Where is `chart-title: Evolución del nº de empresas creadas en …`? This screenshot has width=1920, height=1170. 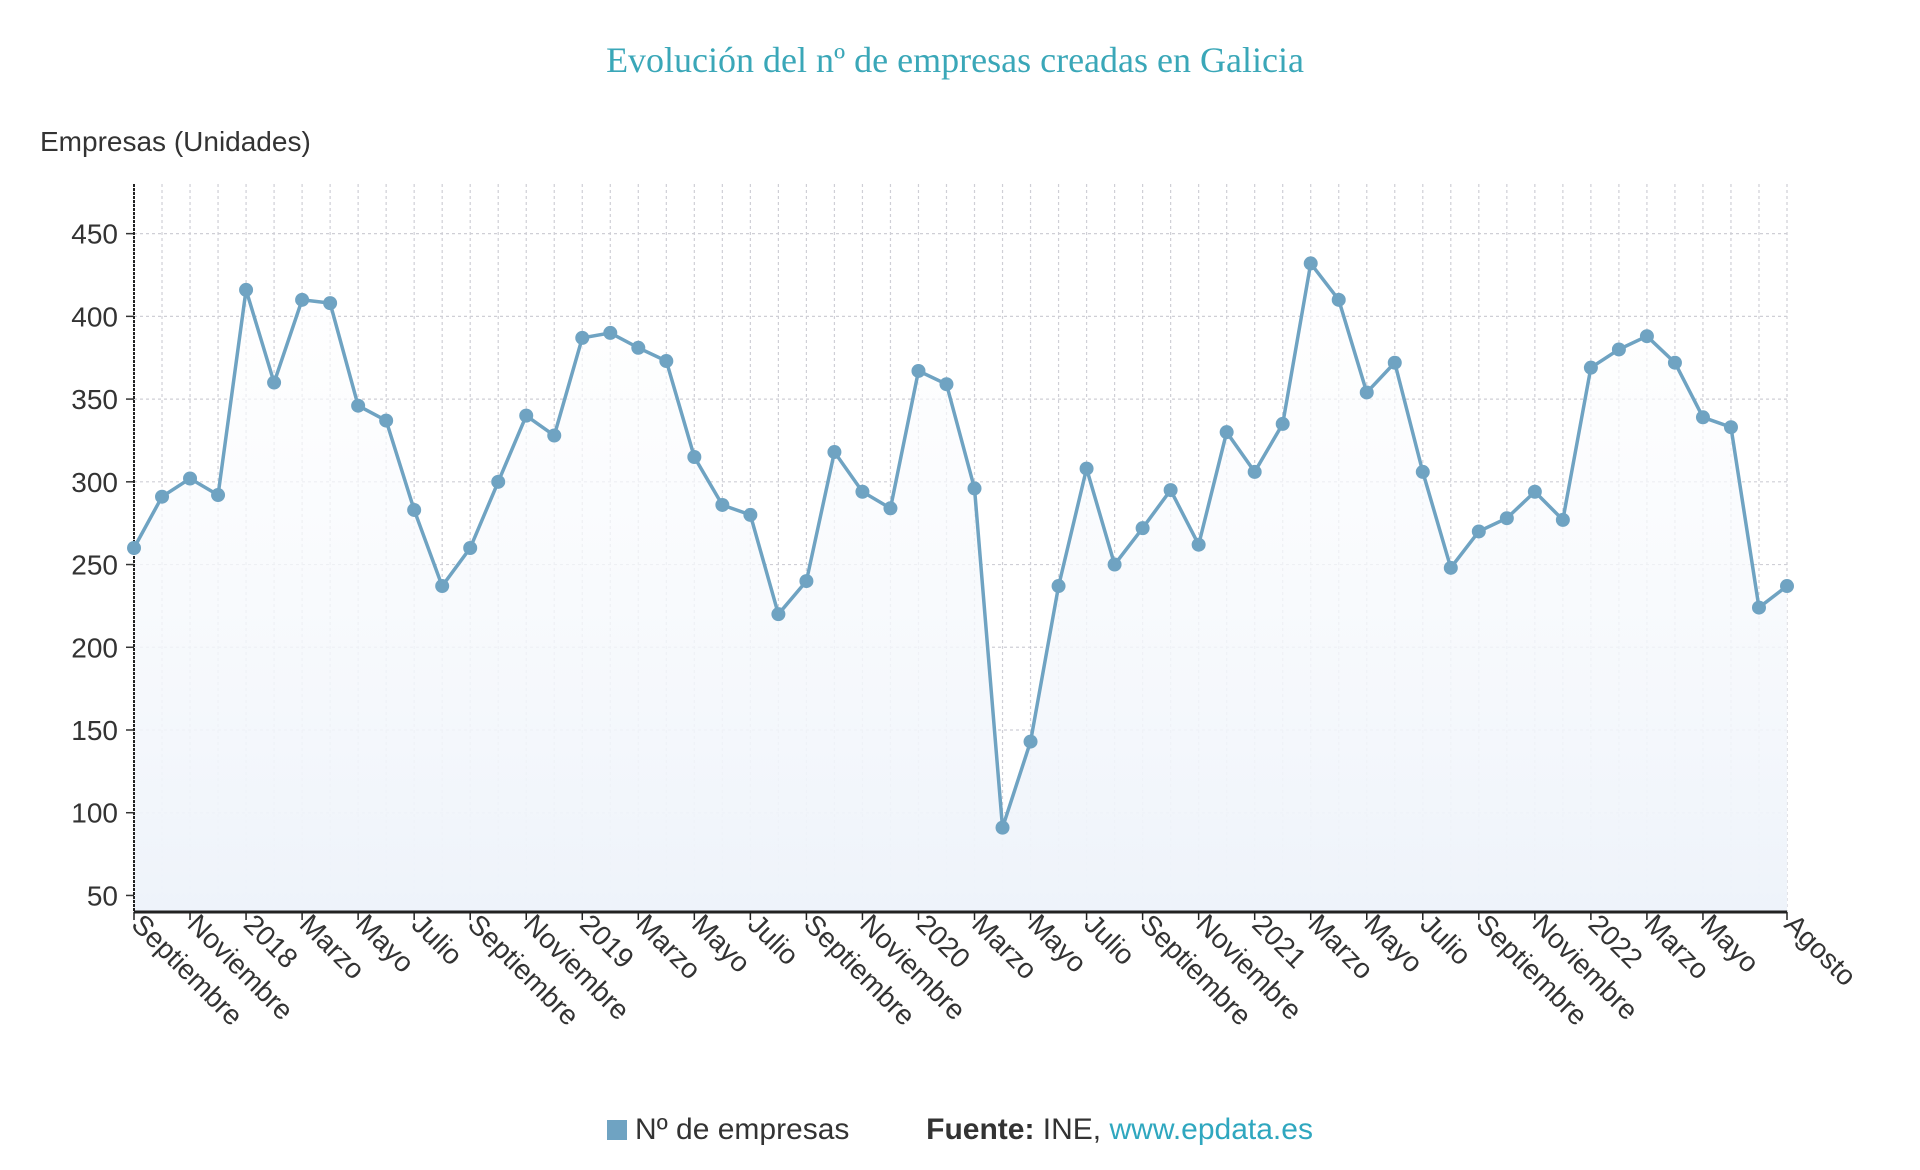 chart-title: Evolución del nº de empresas creadas en … is located at coordinates (955, 60).